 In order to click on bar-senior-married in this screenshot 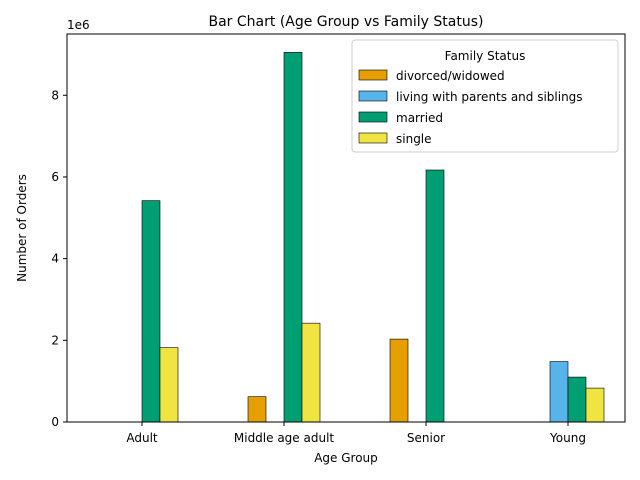, I will do `click(435, 296)`.